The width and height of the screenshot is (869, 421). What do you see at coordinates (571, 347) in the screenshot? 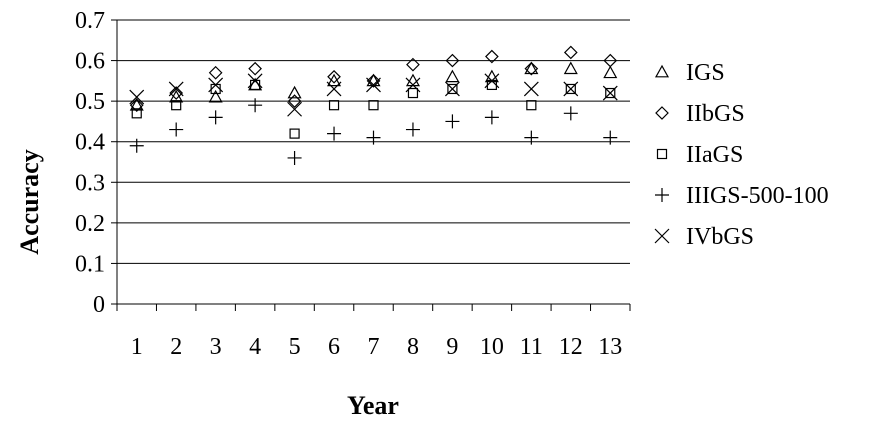
I see `x-tick-label: 12` at bounding box center [571, 347].